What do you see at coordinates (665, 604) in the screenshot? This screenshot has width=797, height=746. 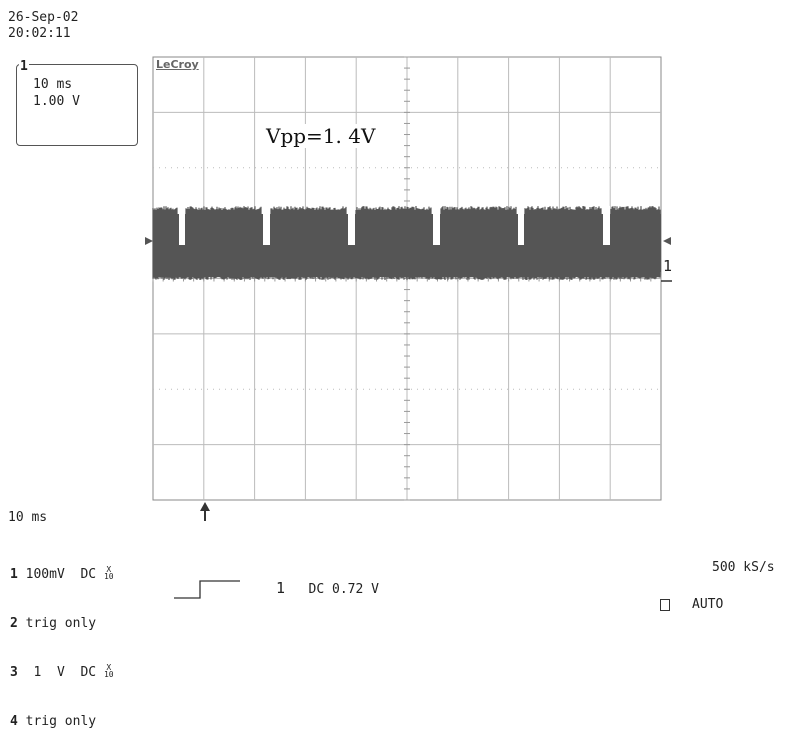 I see `trigger-status-box` at bounding box center [665, 604].